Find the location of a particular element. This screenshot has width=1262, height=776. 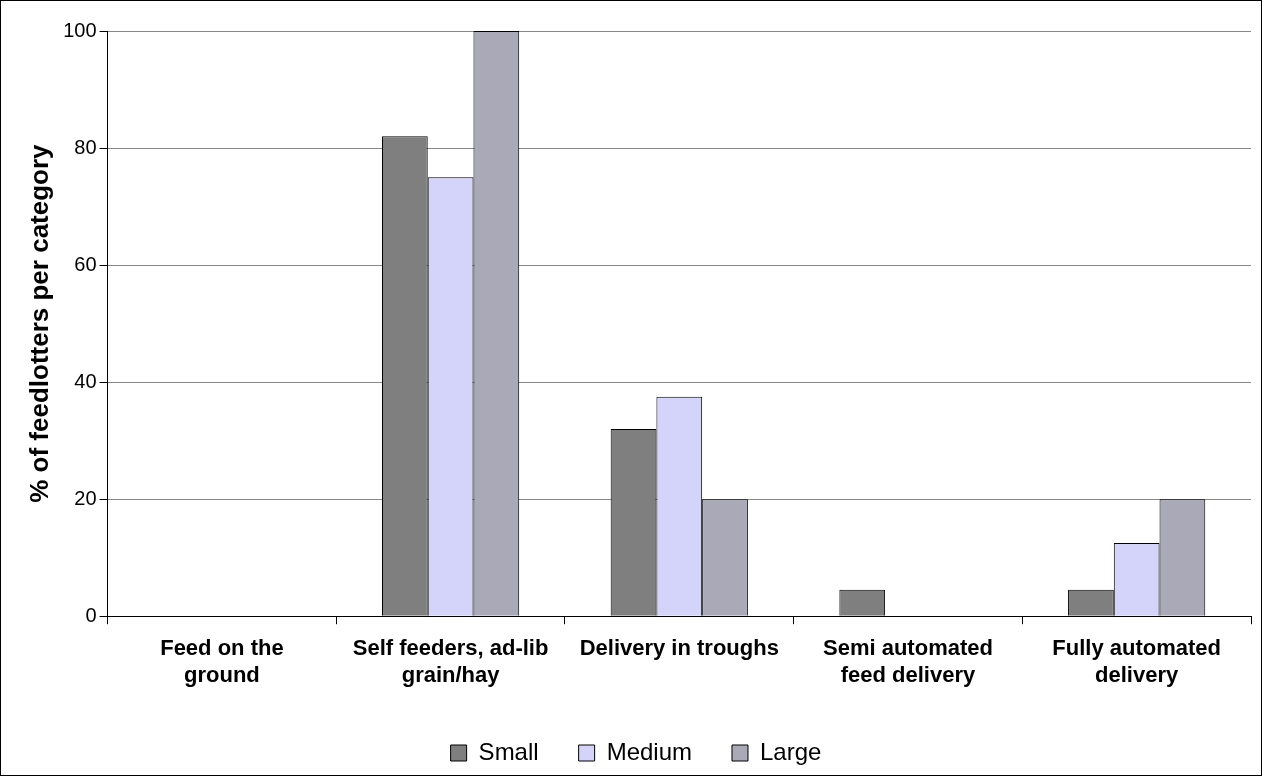

legend-label: Medium is located at coordinates (649, 751).